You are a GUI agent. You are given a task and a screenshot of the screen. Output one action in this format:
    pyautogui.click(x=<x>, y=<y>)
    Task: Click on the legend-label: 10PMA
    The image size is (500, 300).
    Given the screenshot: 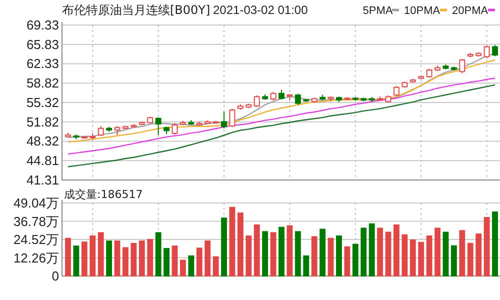 What is the action you would take?
    pyautogui.click(x=422, y=11)
    